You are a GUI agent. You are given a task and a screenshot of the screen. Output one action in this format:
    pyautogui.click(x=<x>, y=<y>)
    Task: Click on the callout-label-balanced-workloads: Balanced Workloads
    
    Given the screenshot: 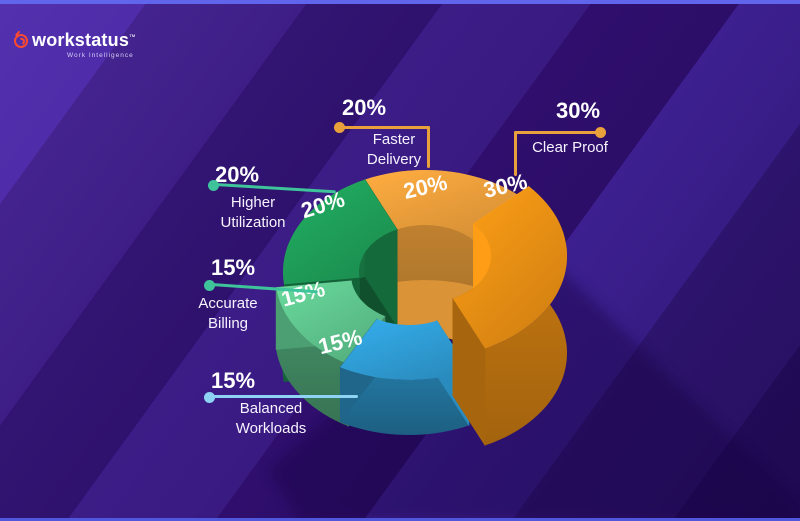 What is the action you would take?
    pyautogui.click(x=271, y=418)
    